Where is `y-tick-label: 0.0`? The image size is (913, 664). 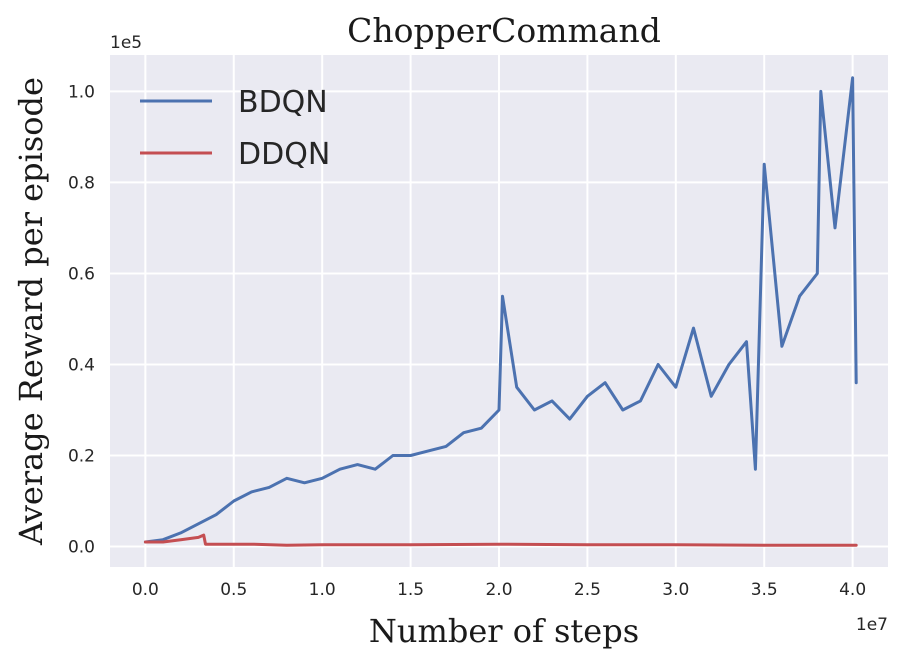
y-tick-label: 0.0 is located at coordinates (81, 548).